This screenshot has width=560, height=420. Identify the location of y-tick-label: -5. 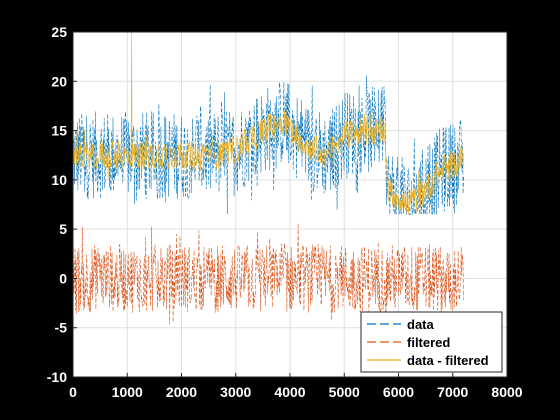
(61, 328).